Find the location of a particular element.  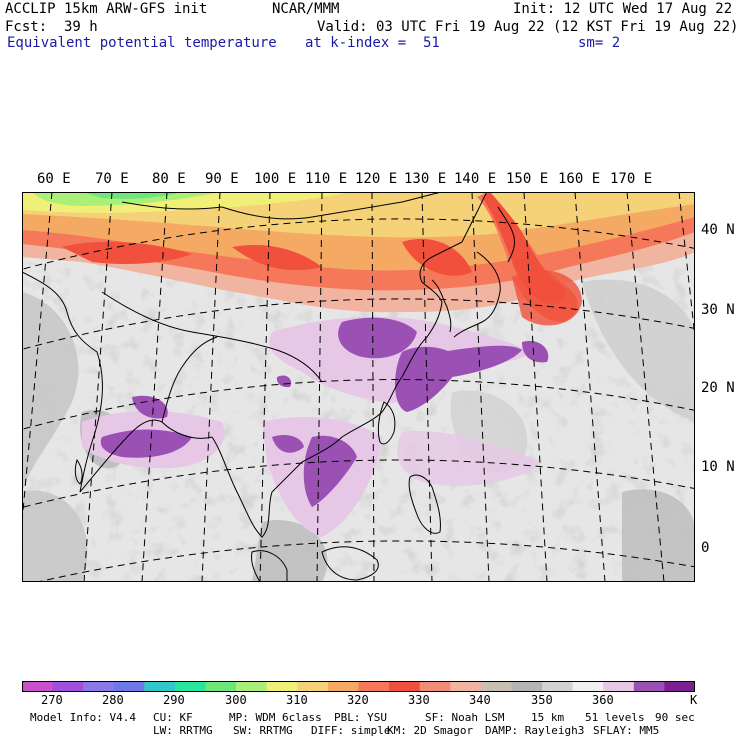

lon-label: 160 E is located at coordinates (579, 179).